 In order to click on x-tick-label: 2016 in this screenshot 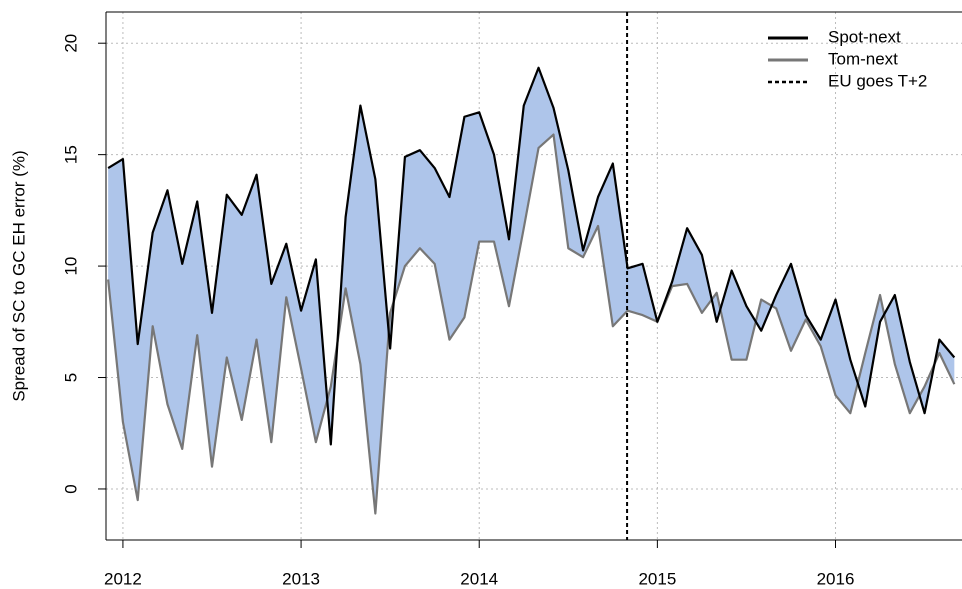, I will do `click(836, 578)`.